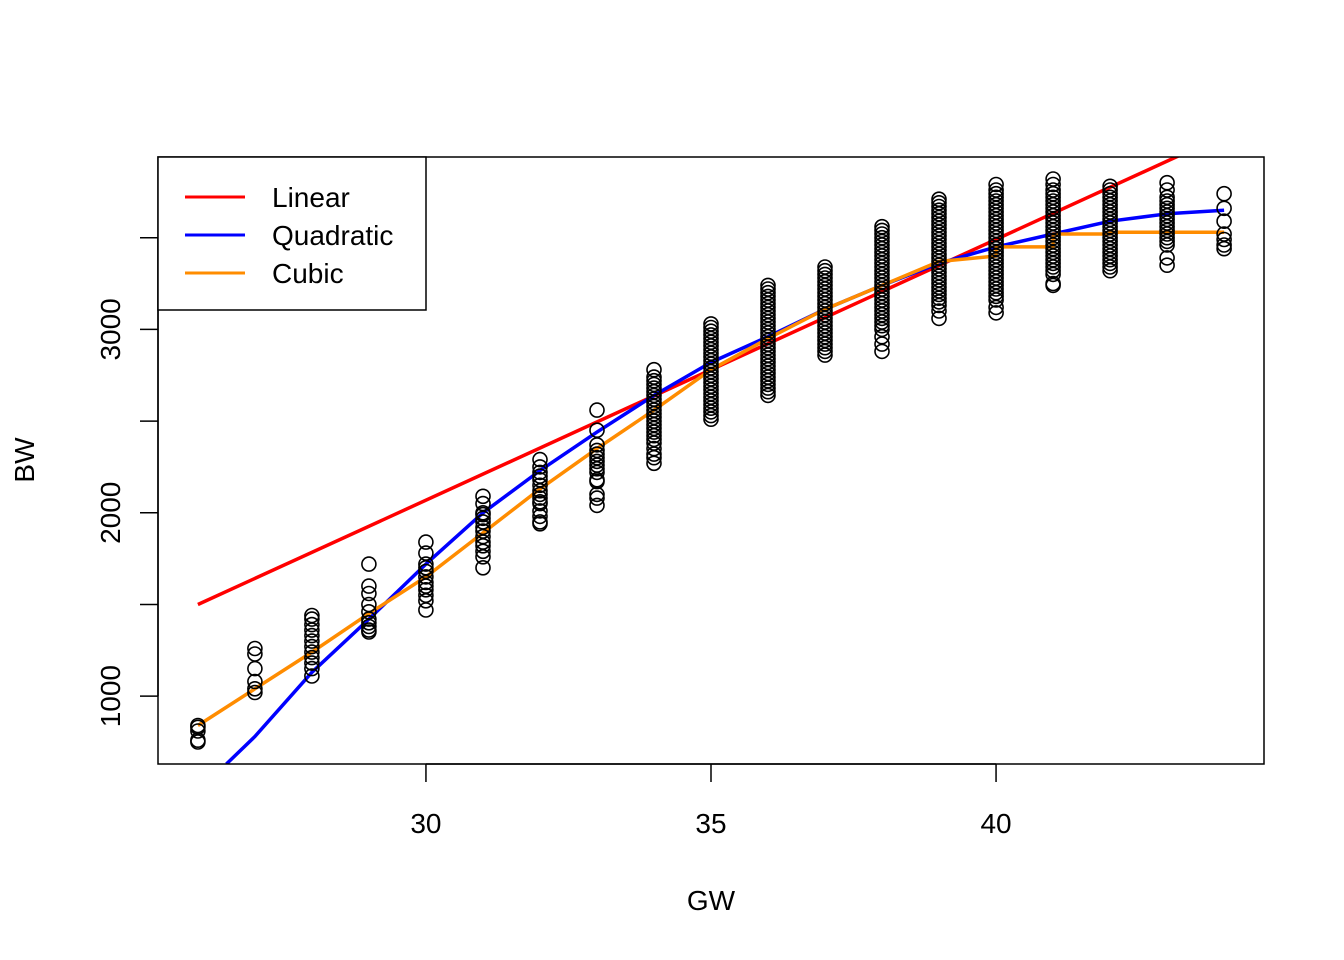 This screenshot has width=1344, height=960. I want to click on y-tick-label: 3000, so click(110, 329).